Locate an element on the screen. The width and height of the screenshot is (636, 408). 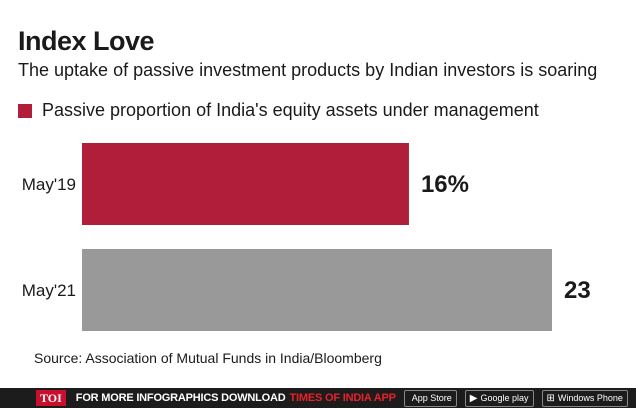
chart-title: Index Love is located at coordinates (86, 41).